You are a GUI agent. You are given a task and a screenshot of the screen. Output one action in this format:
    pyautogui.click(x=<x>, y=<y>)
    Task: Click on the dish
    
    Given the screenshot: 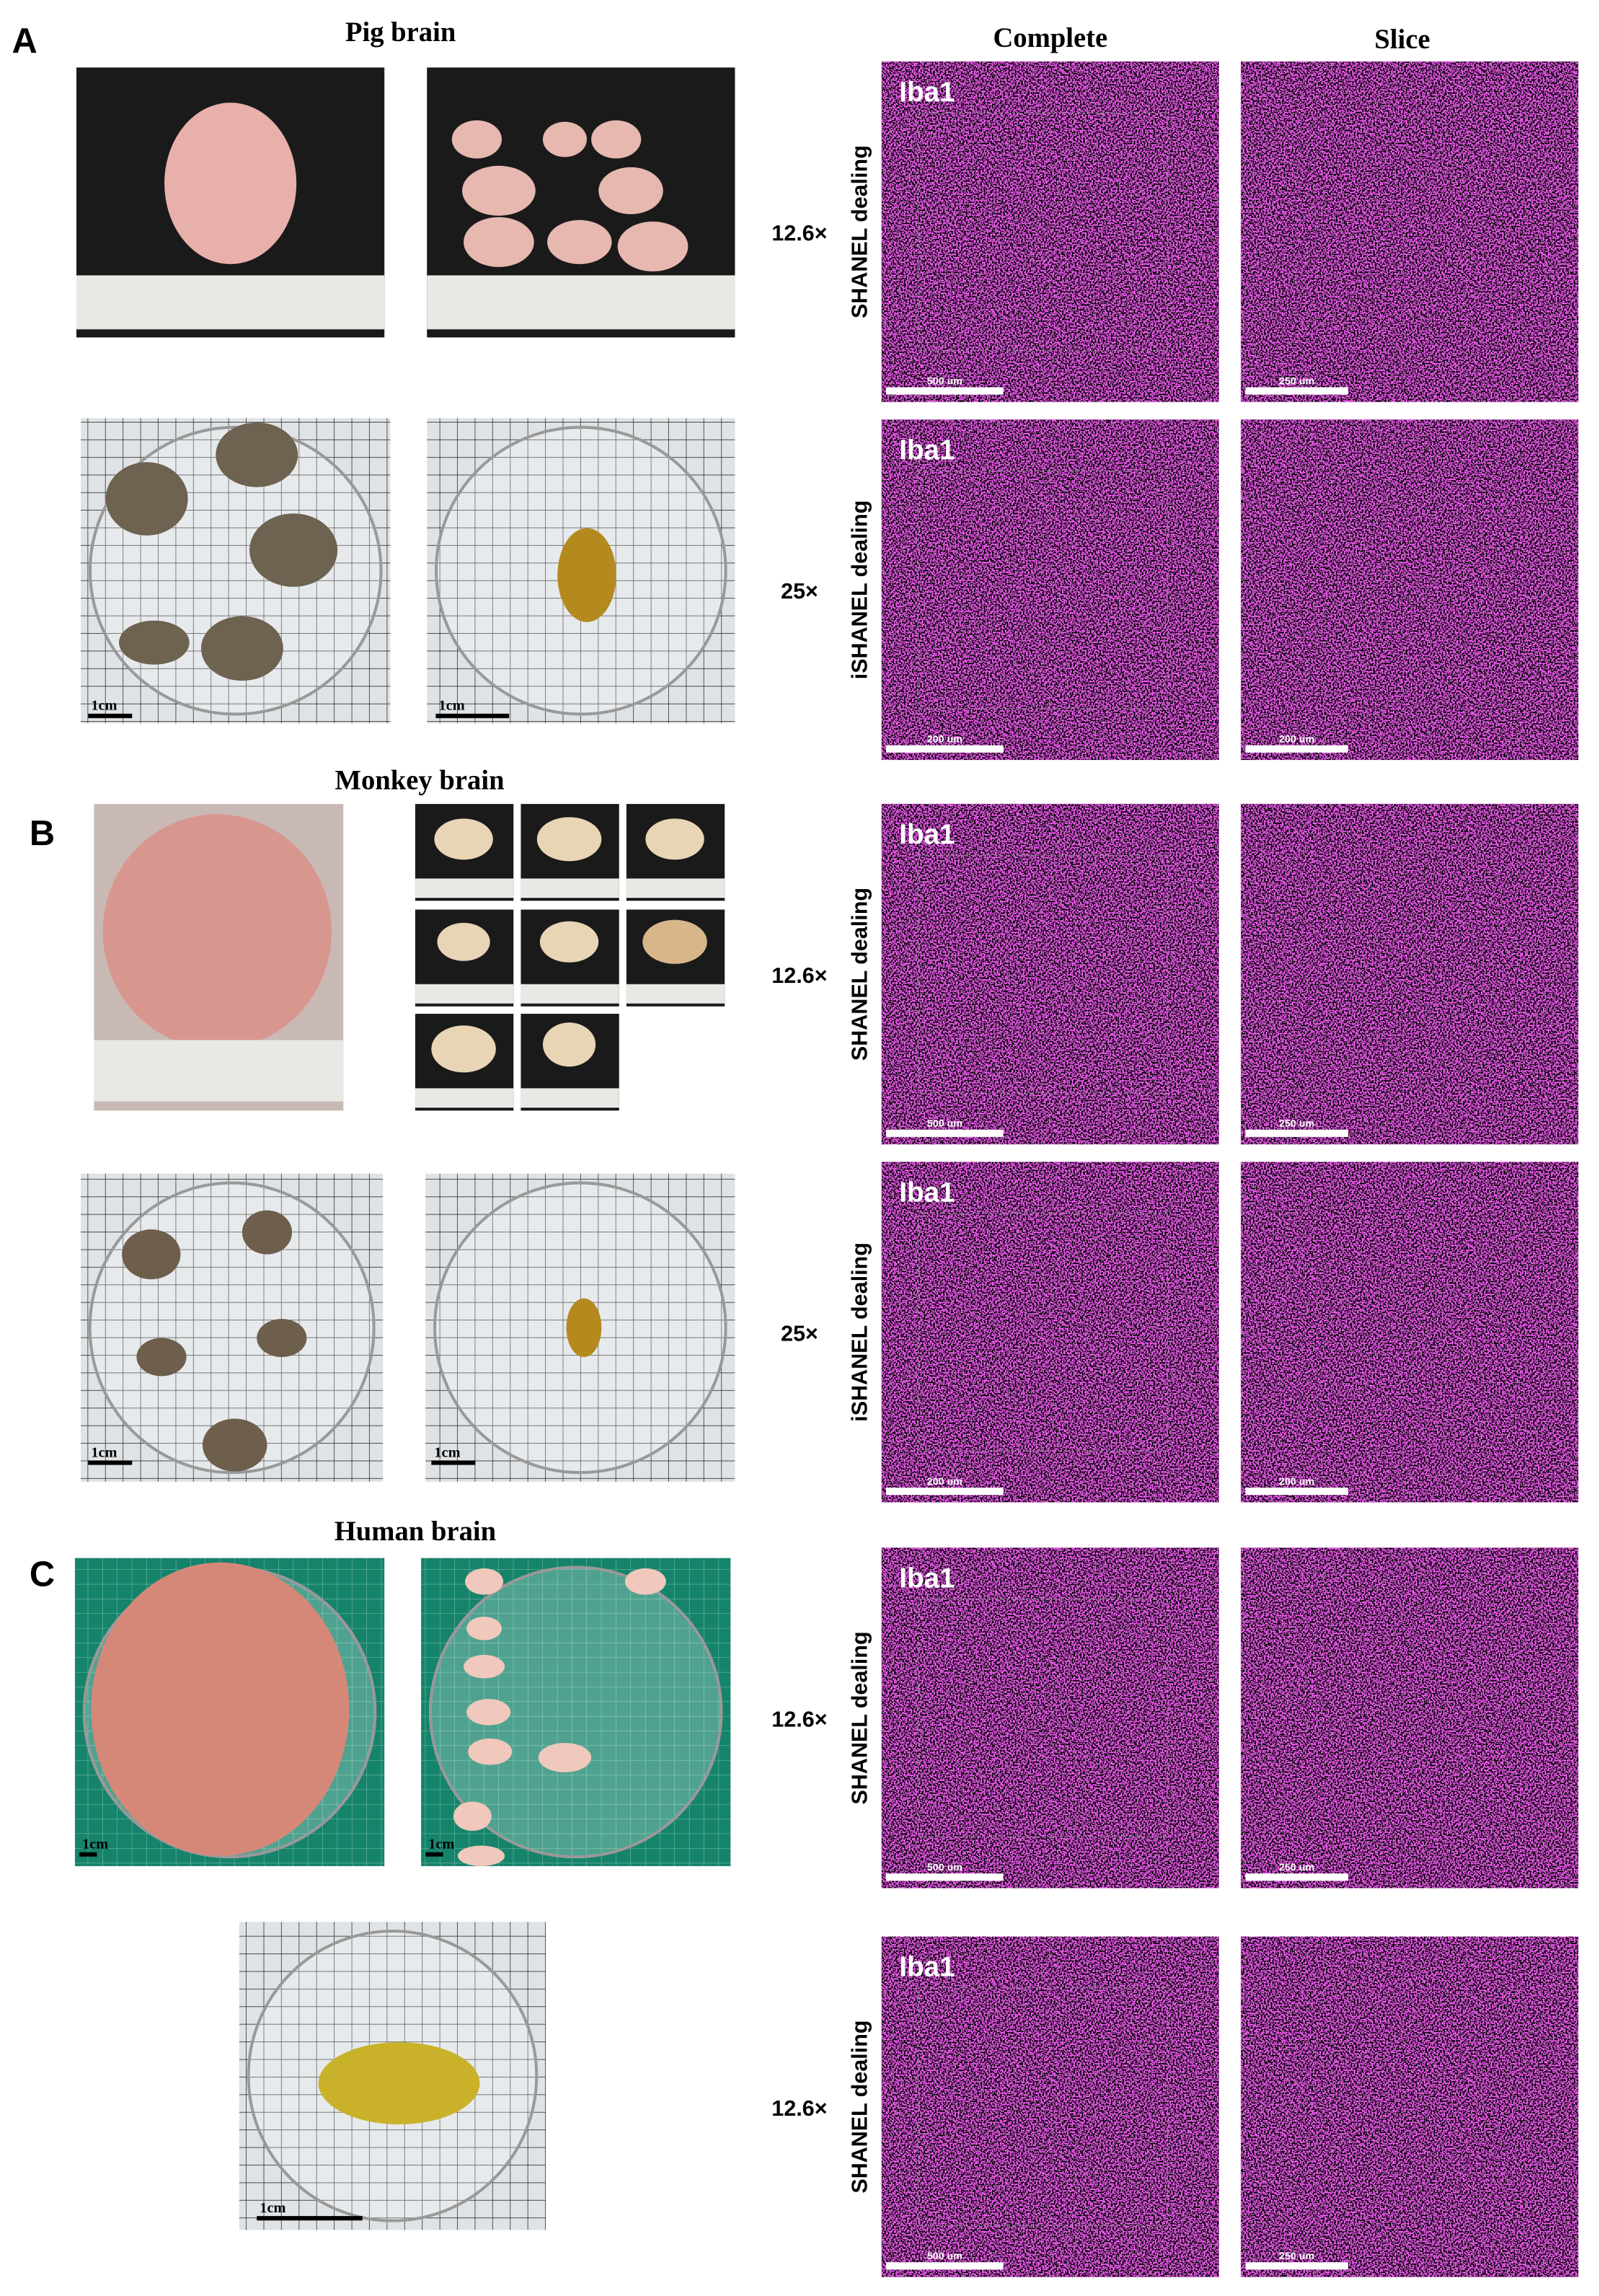 What is the action you would take?
    pyautogui.click(x=575, y=1712)
    